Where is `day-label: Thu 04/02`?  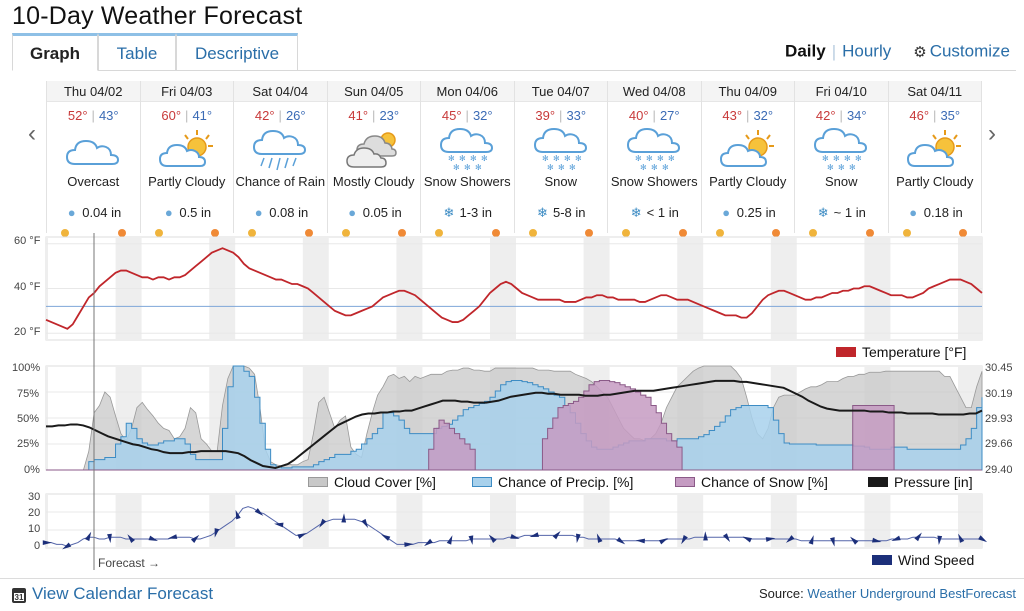
day-label: Thu 04/02 is located at coordinates (93, 91).